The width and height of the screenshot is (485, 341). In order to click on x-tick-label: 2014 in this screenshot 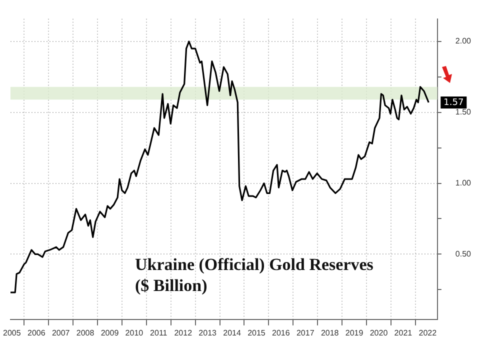, I will do `click(232, 333)`.